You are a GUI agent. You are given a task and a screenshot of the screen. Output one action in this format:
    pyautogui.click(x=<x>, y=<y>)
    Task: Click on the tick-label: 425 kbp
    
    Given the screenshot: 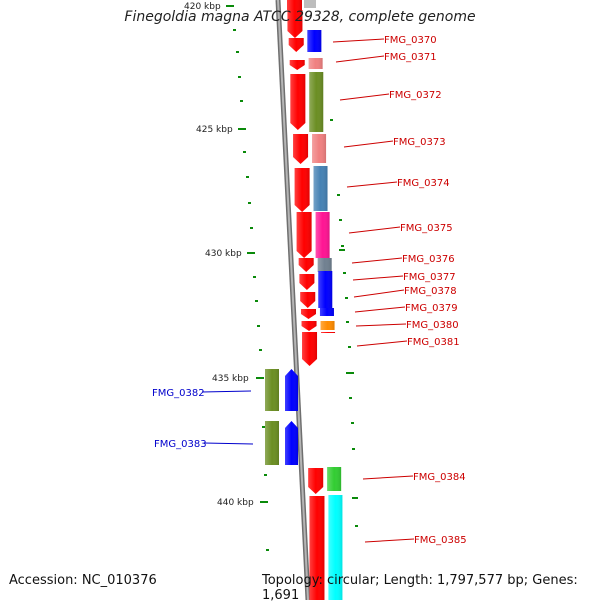 What is the action you would take?
    pyautogui.click(x=214, y=130)
    